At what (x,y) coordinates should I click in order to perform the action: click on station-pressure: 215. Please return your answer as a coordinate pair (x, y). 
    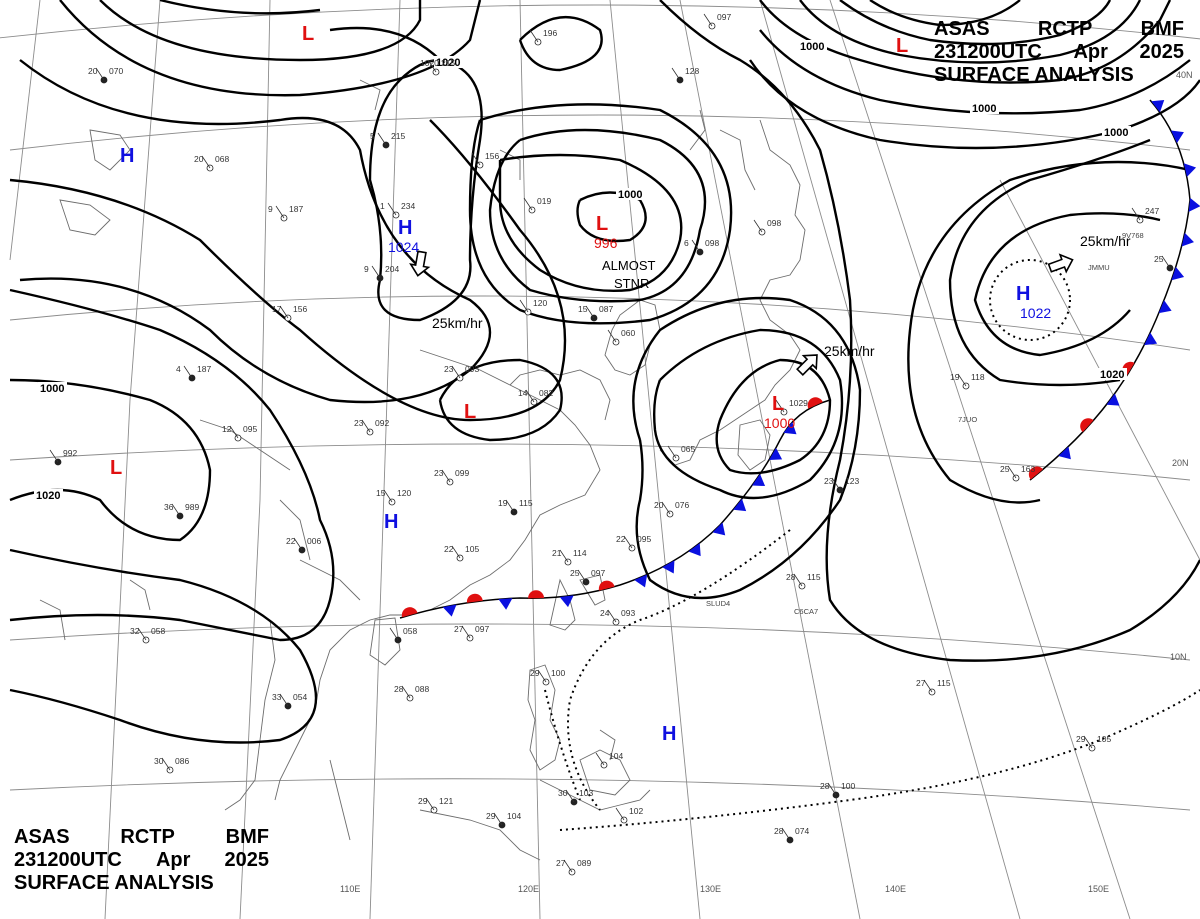
    Looking at the image, I should click on (448, 63).